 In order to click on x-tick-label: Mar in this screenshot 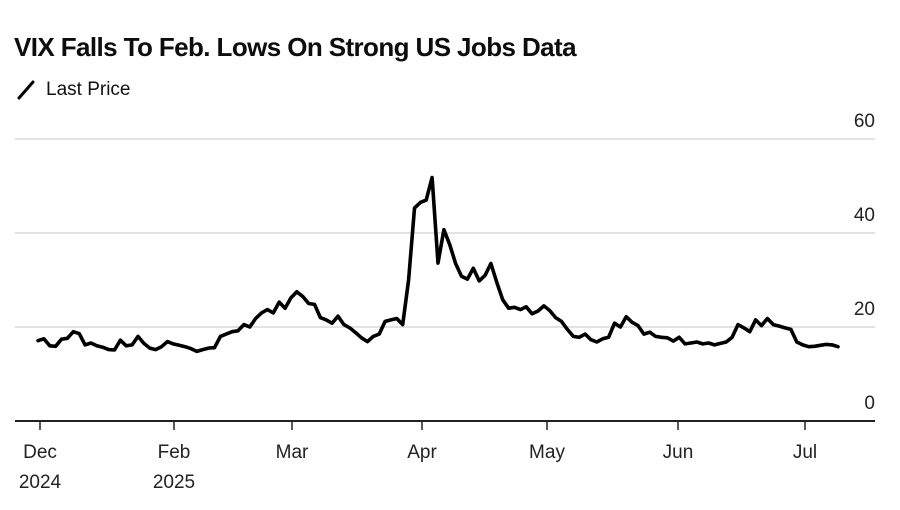, I will do `click(292, 452)`.